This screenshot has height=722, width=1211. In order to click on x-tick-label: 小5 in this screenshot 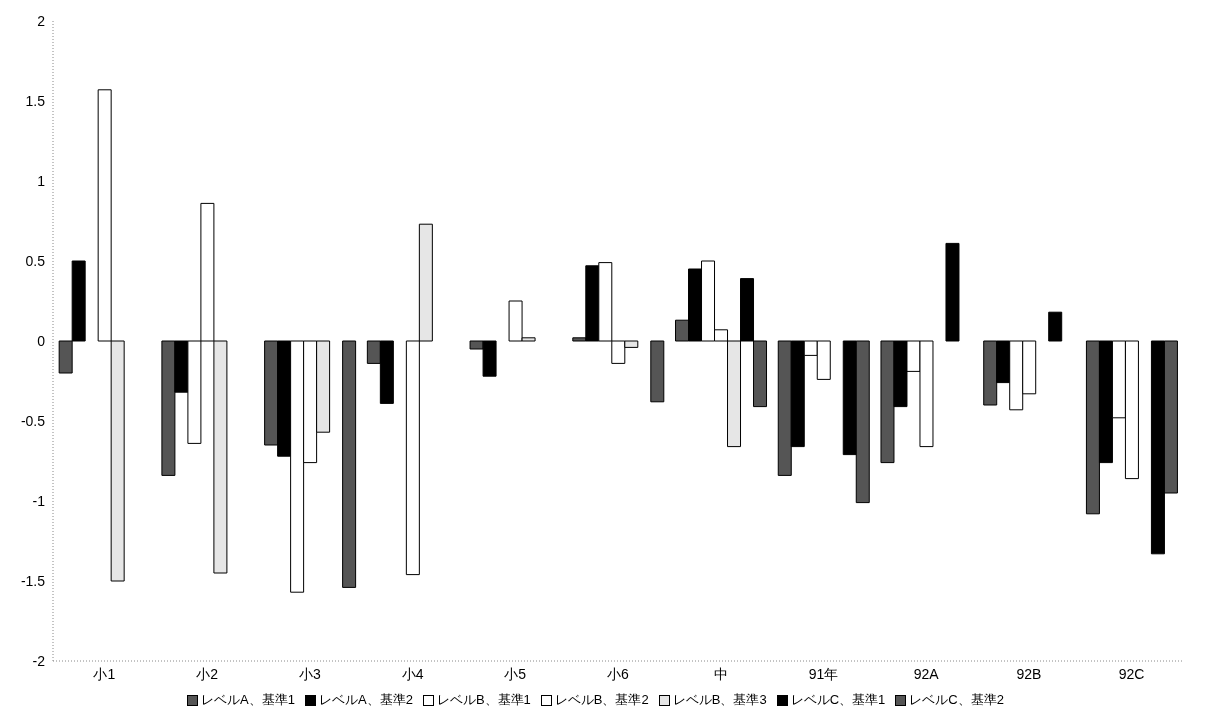, I will do `click(515, 673)`.